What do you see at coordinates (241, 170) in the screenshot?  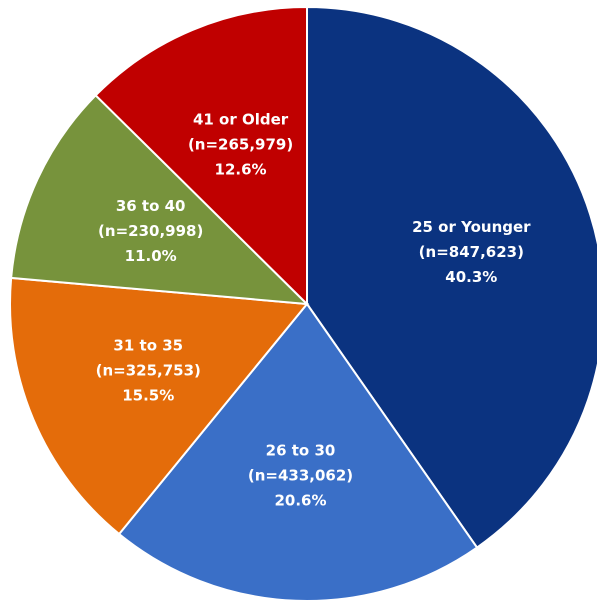 I see `value-label: 12.6%` at bounding box center [241, 170].